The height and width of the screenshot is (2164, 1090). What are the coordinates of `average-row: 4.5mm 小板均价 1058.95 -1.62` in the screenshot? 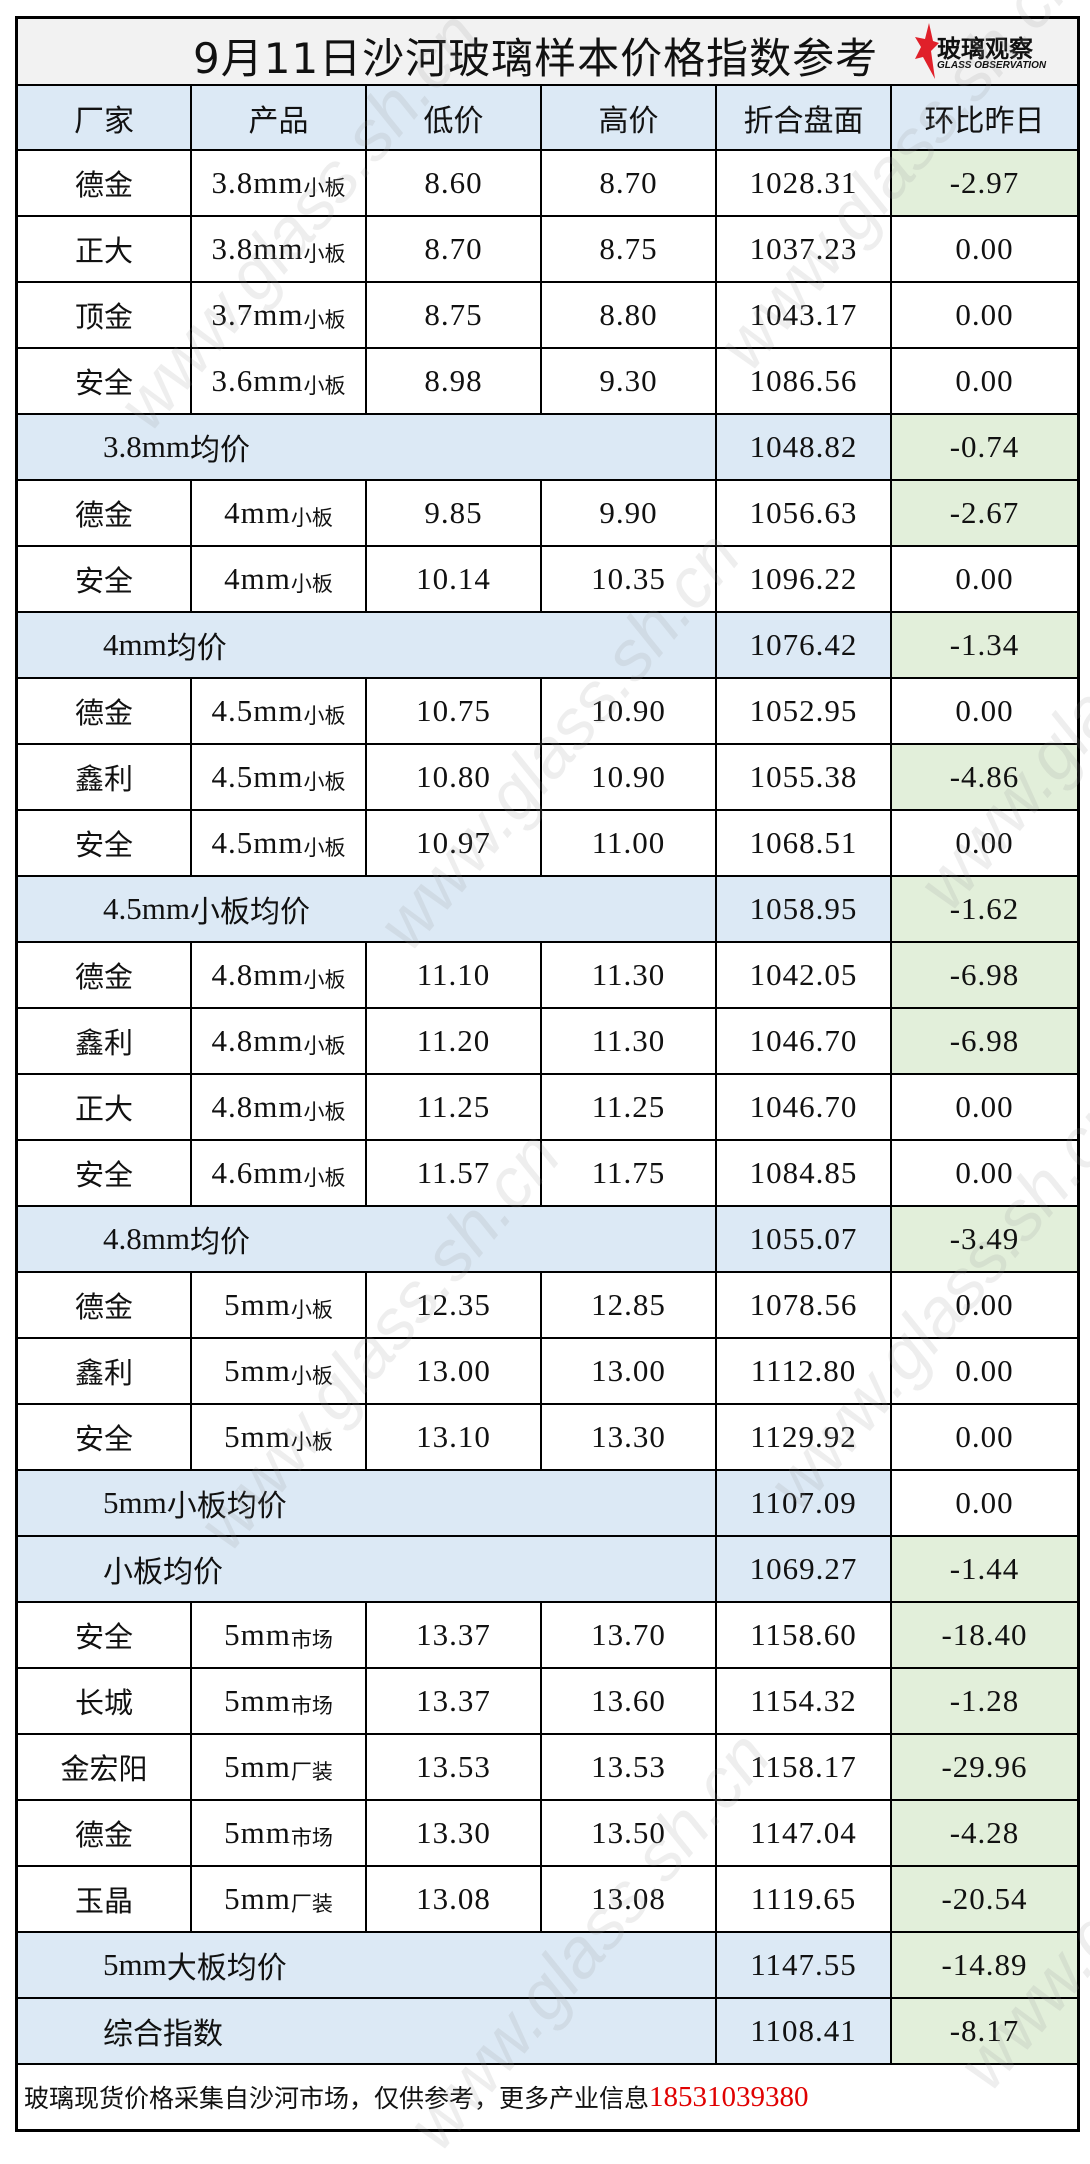 It's located at (547, 910).